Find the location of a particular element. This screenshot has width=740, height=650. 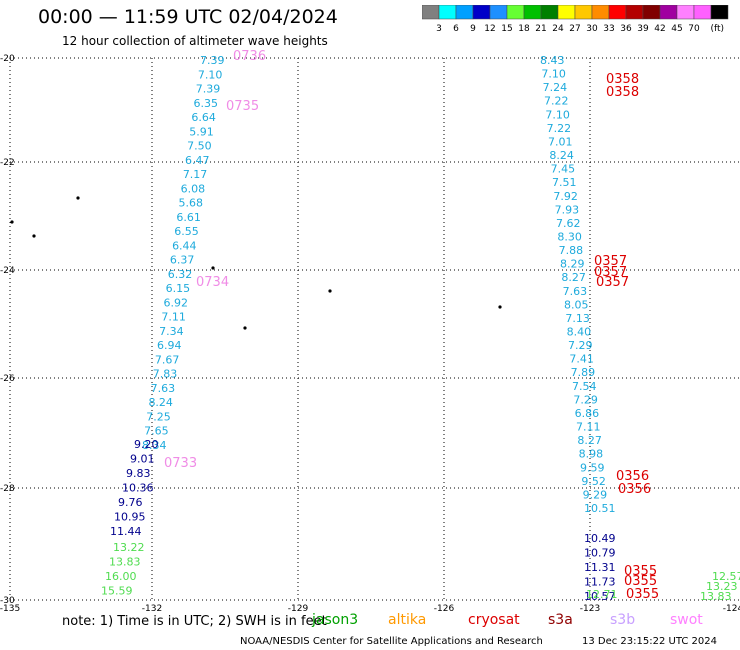

swh-value-label: 8.30 is located at coordinates (569, 236).